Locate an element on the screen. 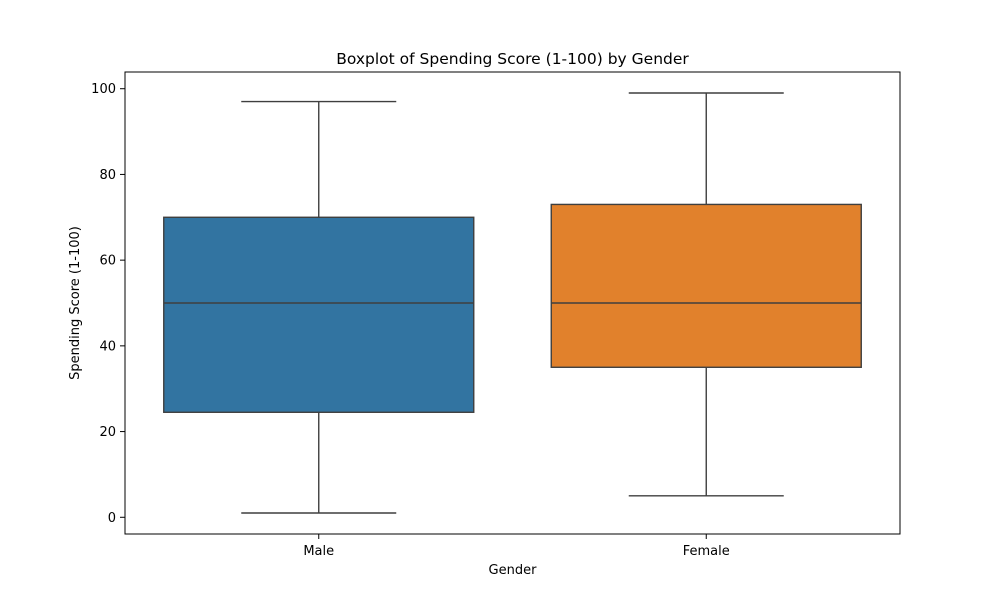 This screenshot has height=600, width=1000. x-axis-label: Gender is located at coordinates (513, 570).